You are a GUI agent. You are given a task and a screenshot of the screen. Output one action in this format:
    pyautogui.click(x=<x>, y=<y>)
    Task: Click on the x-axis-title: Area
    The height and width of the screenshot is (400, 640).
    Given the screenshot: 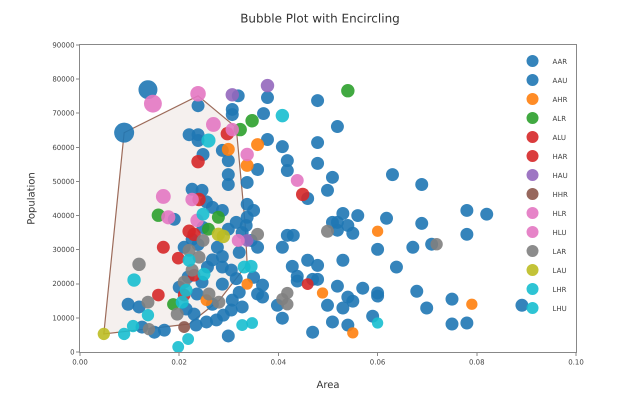 What is the action you would take?
    pyautogui.click(x=328, y=385)
    